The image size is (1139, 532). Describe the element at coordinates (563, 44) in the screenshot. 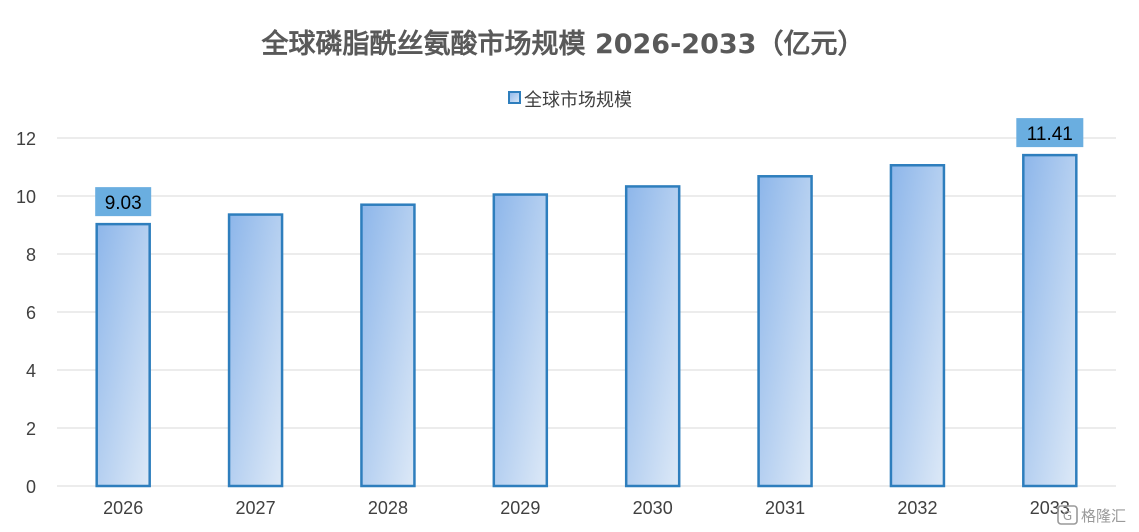

I see `chart-title: 全球磷脂酰丝氨酸市场规模 2026-2033（亿元）` at that location.